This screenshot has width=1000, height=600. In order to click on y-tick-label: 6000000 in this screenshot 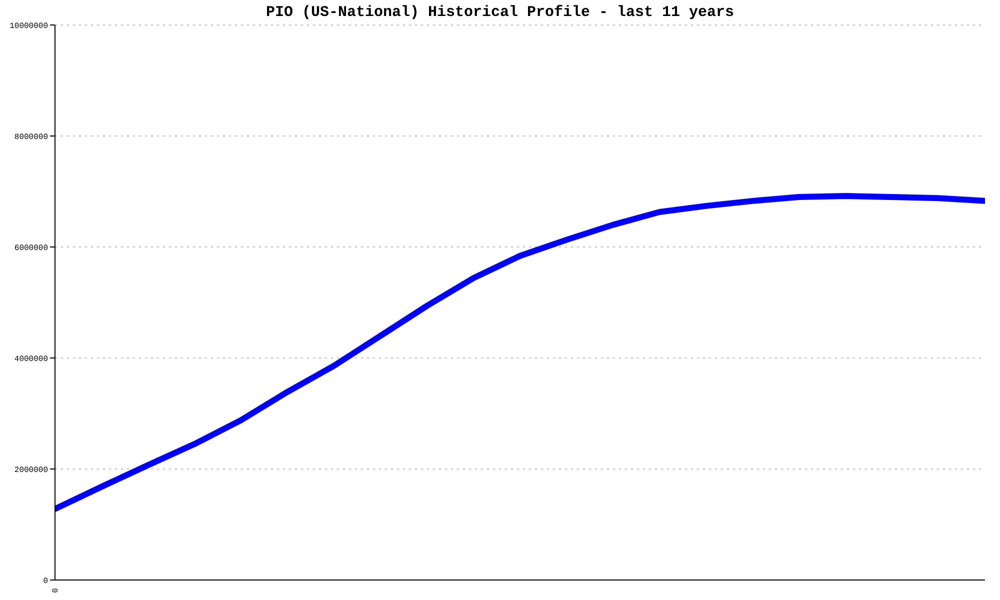, I will do `click(31, 248)`.